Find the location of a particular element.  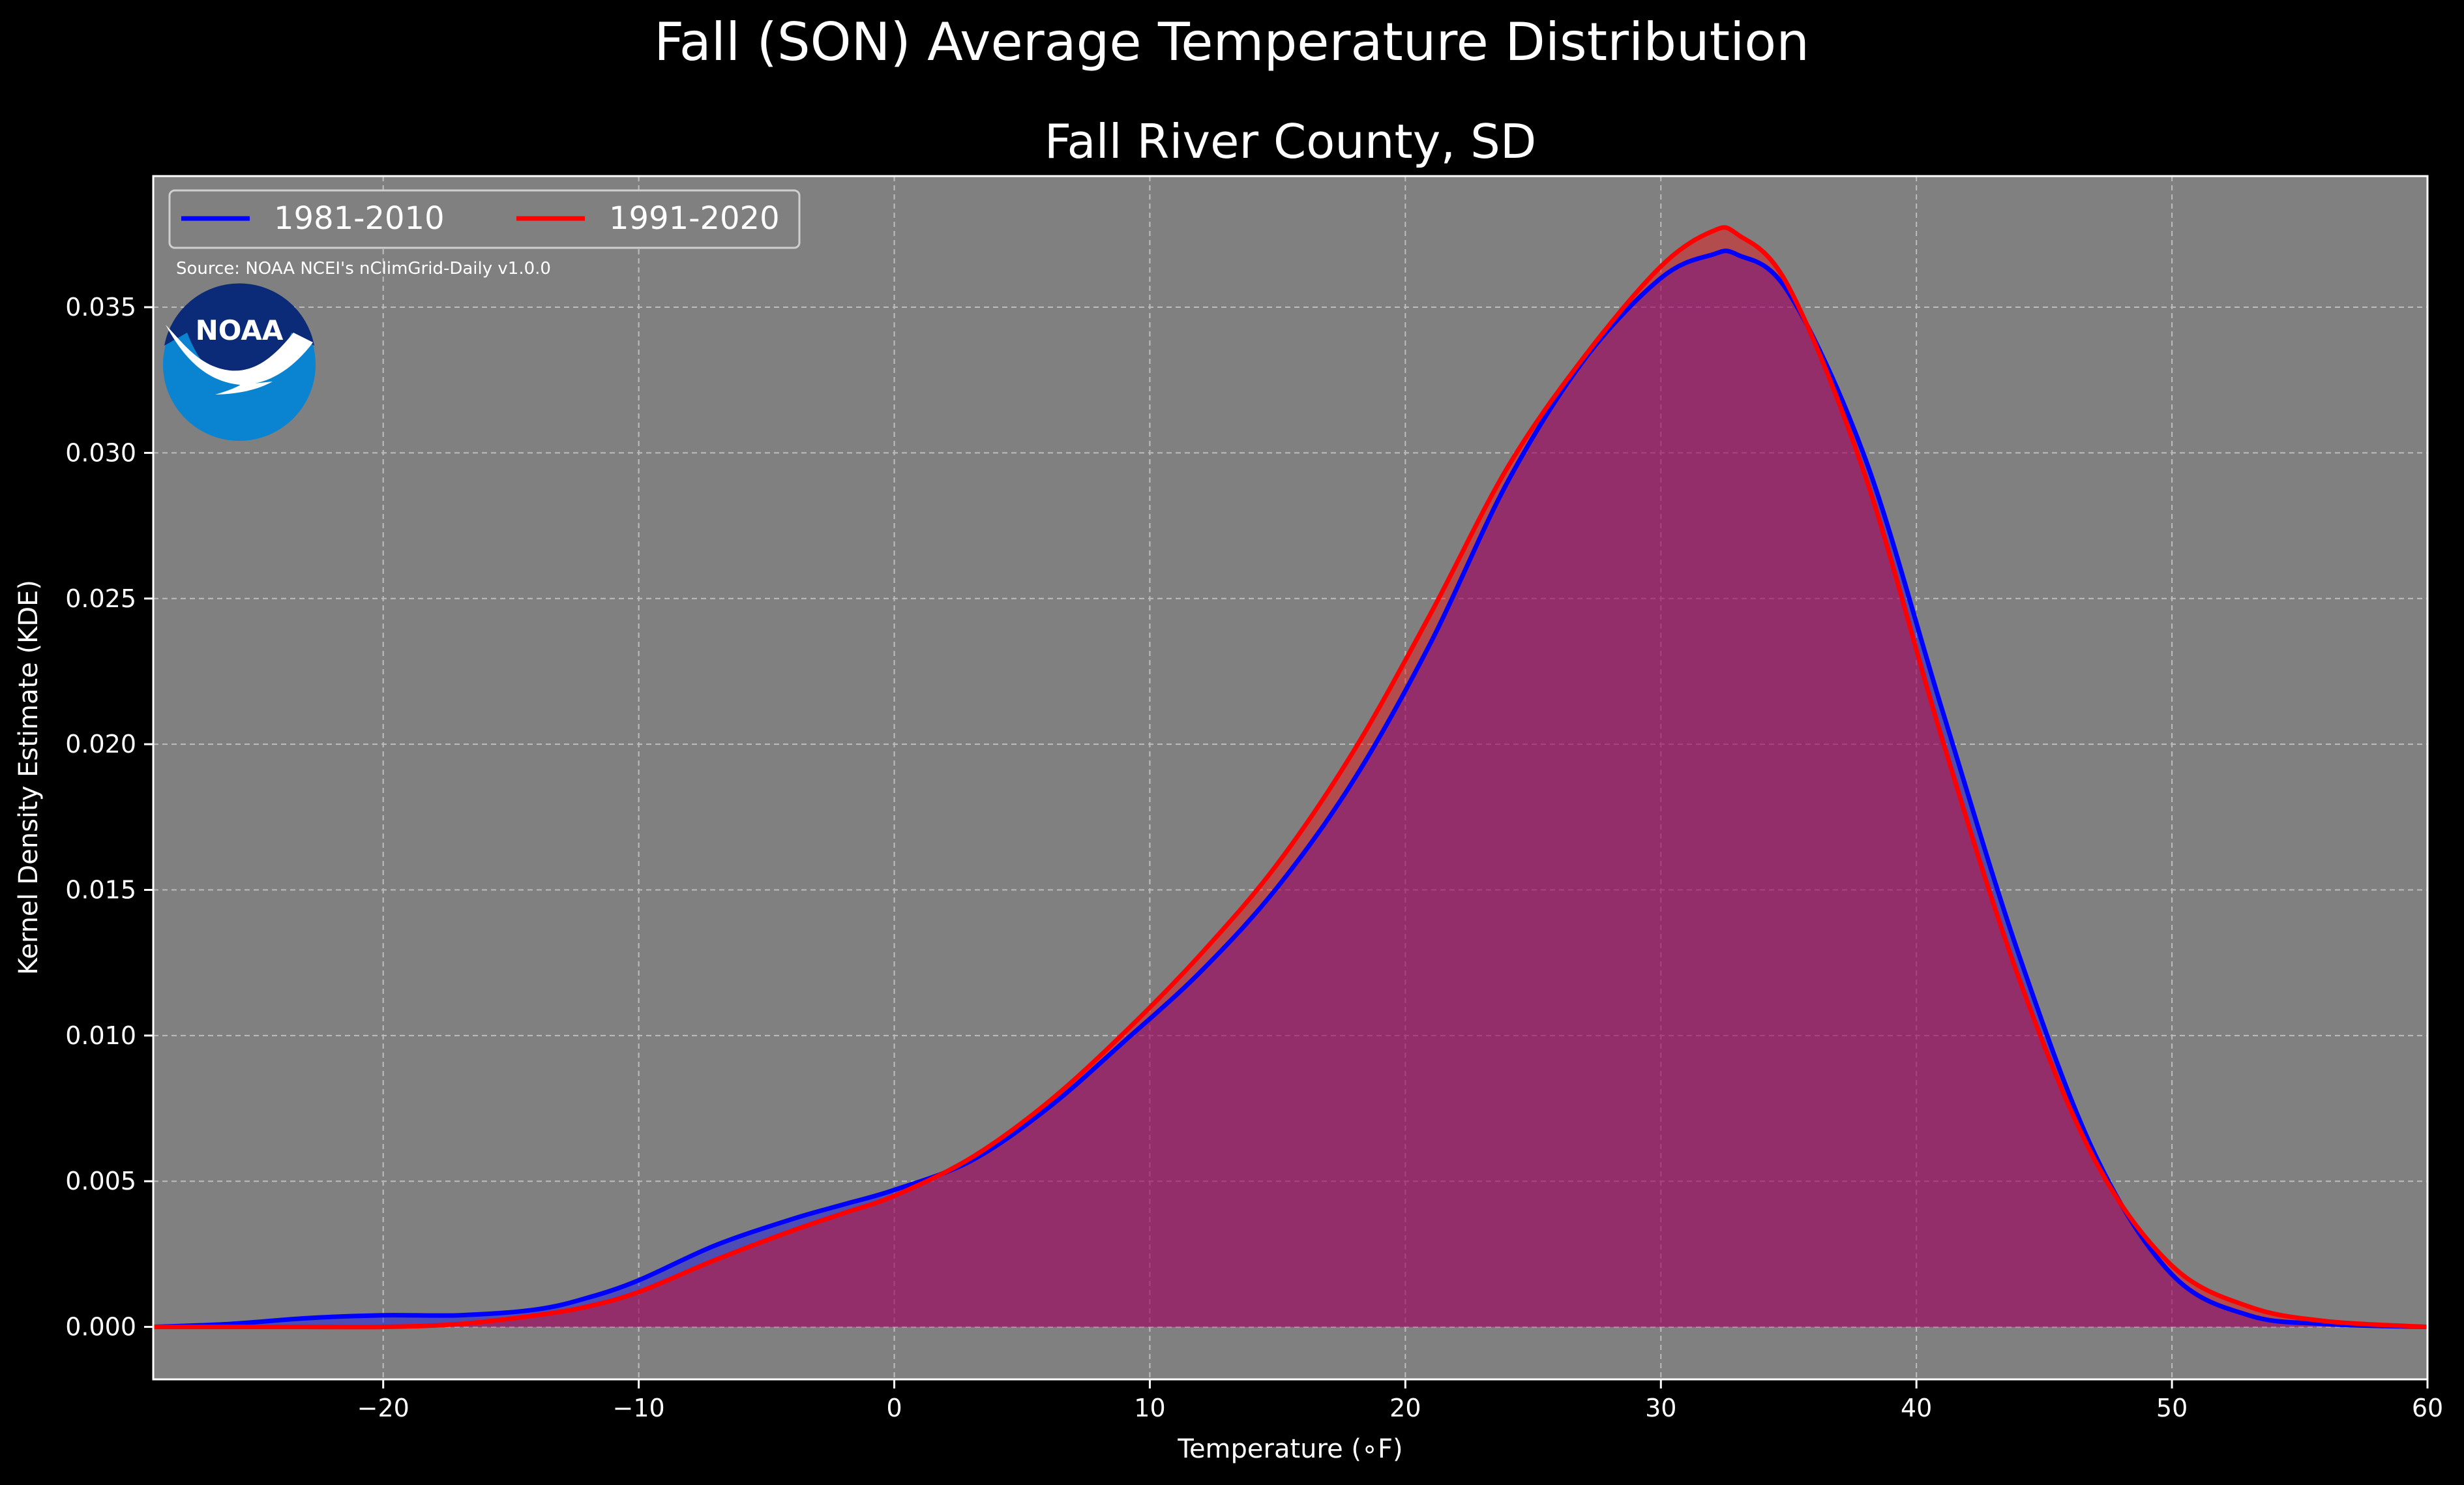

x-tick-label: 10 is located at coordinates (1149, 1408).